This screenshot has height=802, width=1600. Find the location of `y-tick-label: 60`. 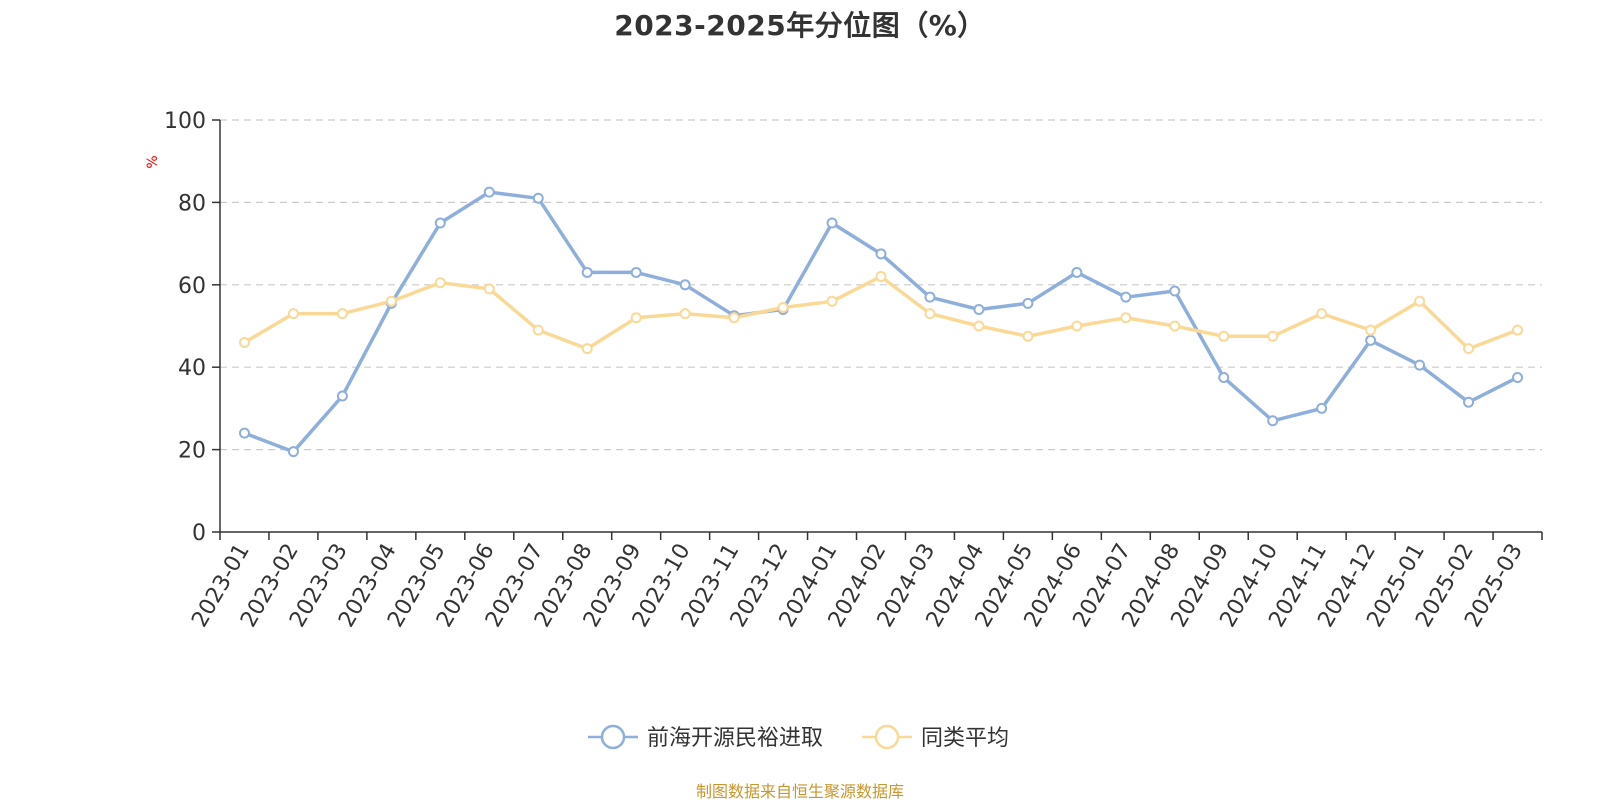

y-tick-label: 60 is located at coordinates (192, 286).